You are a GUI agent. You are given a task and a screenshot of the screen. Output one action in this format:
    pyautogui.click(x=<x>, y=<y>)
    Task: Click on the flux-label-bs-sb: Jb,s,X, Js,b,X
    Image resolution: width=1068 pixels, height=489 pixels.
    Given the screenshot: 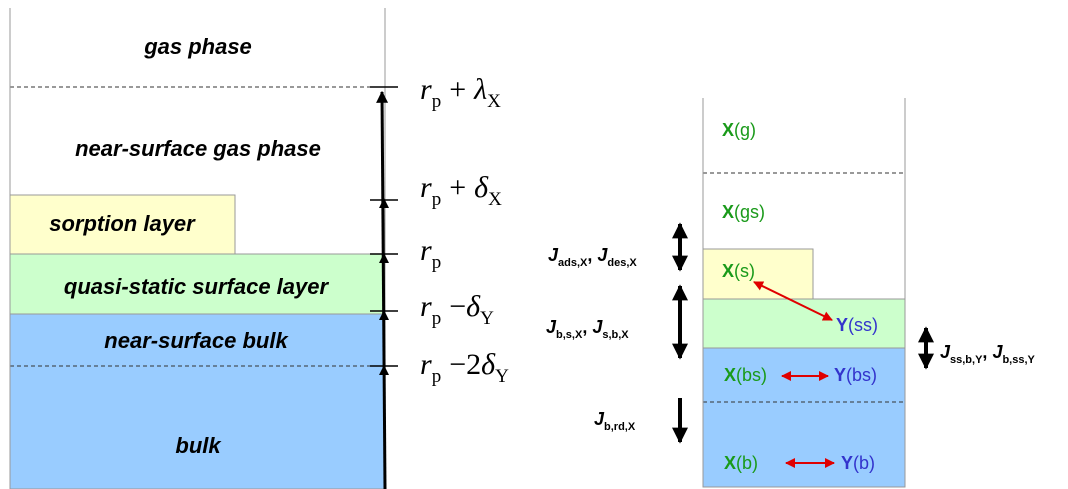 What is the action you would take?
    pyautogui.click(x=587, y=329)
    